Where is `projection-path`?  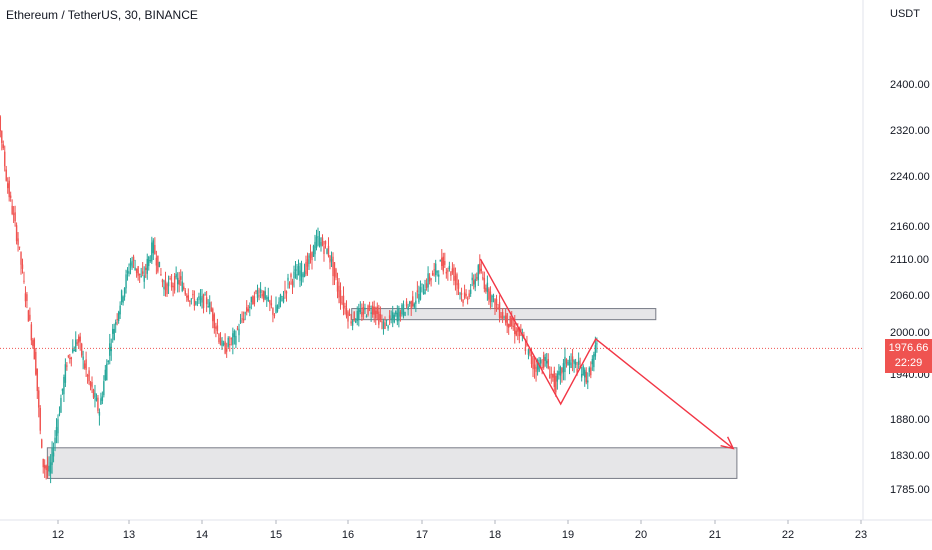
projection-path is located at coordinates (606, 354).